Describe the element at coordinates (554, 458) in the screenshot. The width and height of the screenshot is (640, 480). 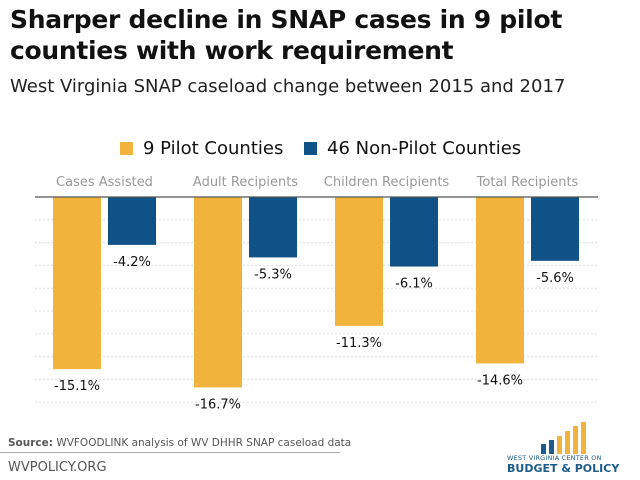
I see `logo-line-1: WEST VIRGINIA CENTER ON` at that location.